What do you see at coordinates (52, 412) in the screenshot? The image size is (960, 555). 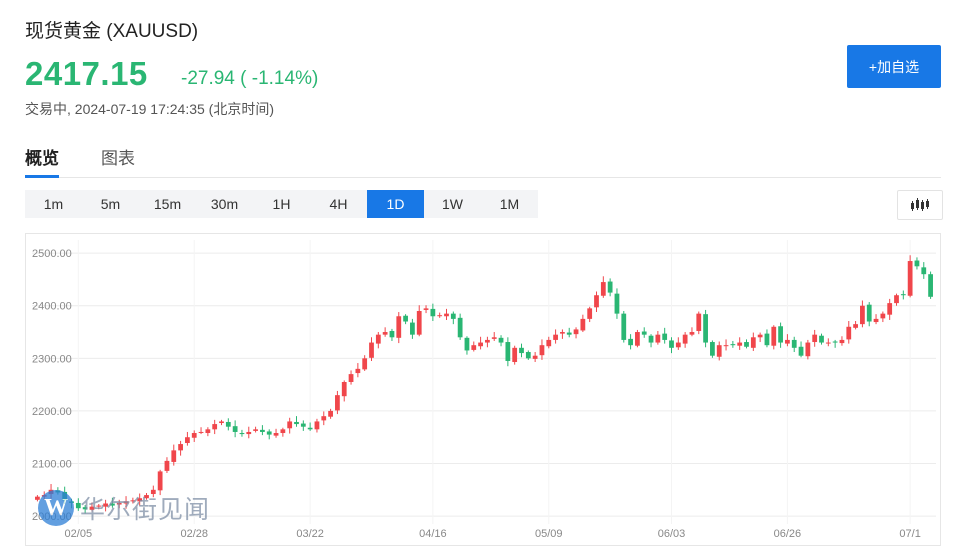 I see `y-tick-label: 2200.00` at bounding box center [52, 412].